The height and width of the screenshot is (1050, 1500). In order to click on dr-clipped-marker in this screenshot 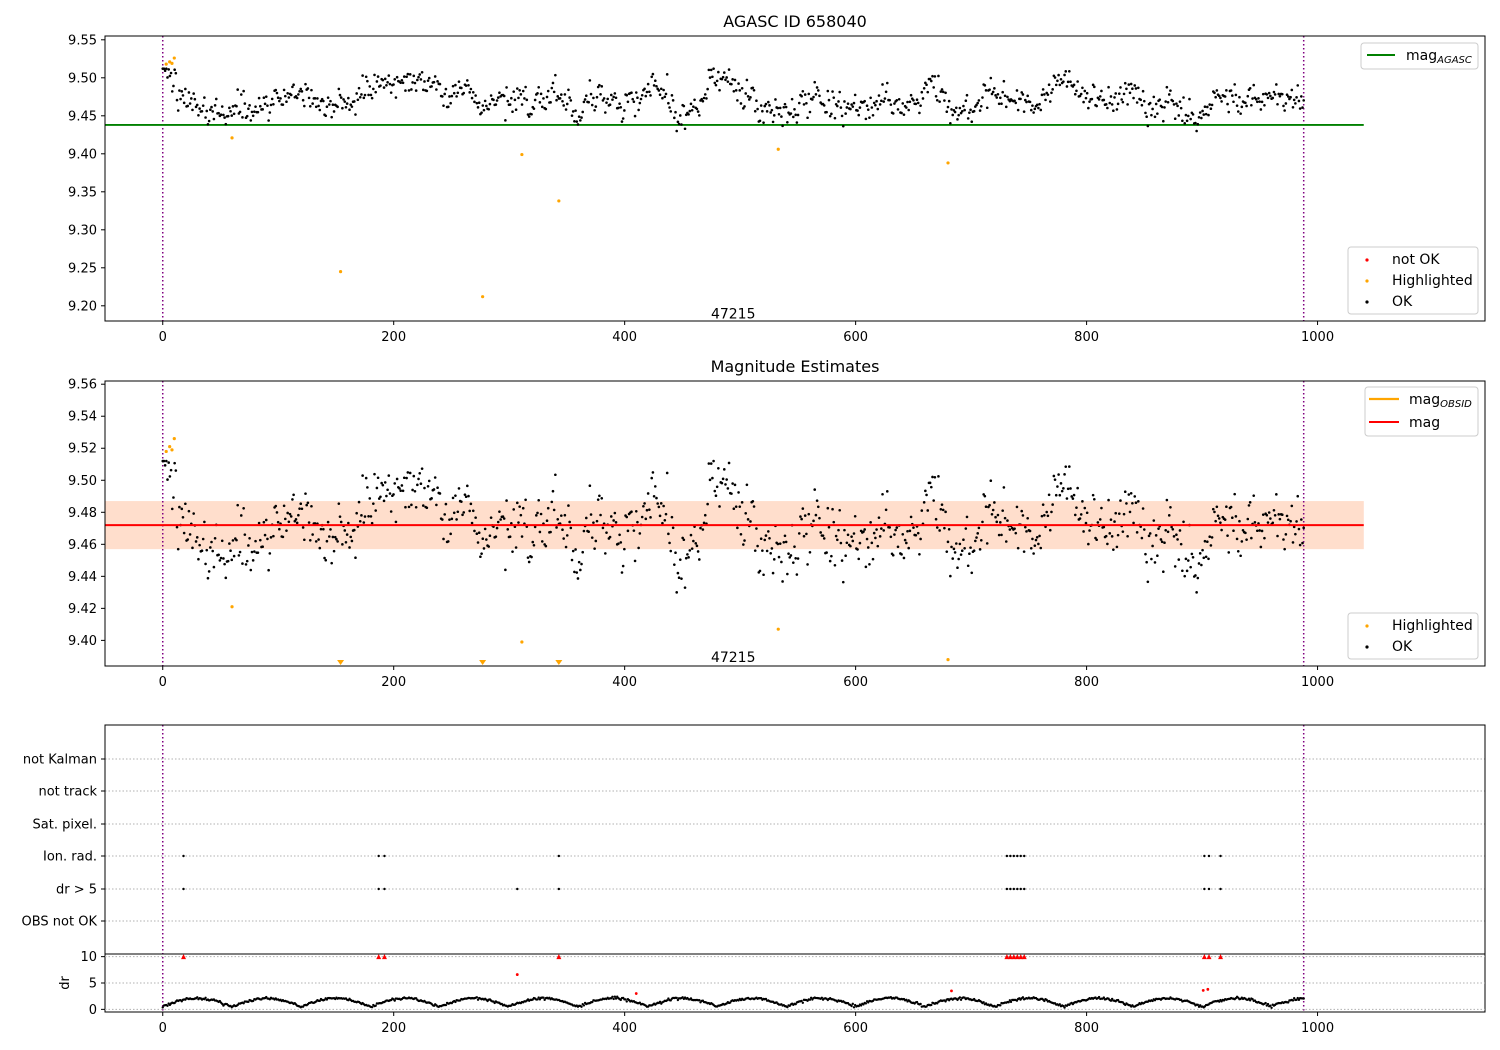, I will do `click(1021, 957)`.